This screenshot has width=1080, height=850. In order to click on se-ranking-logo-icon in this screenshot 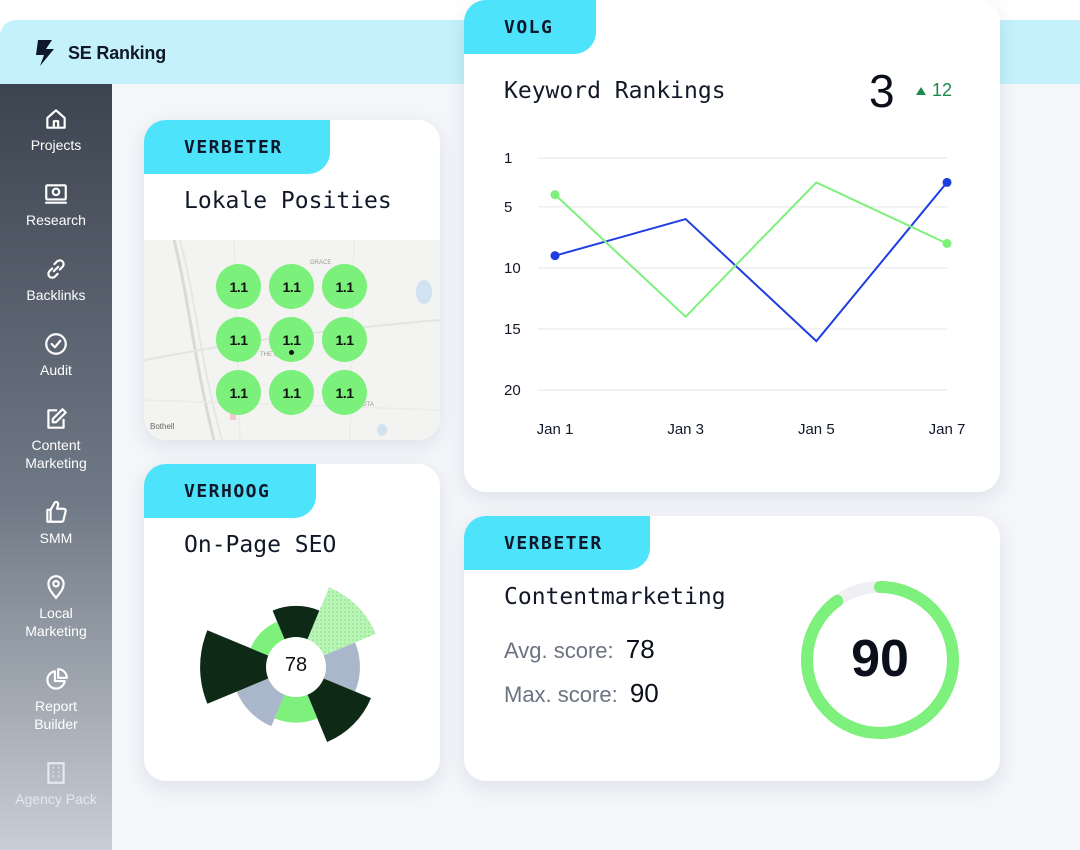, I will do `click(45, 53)`.